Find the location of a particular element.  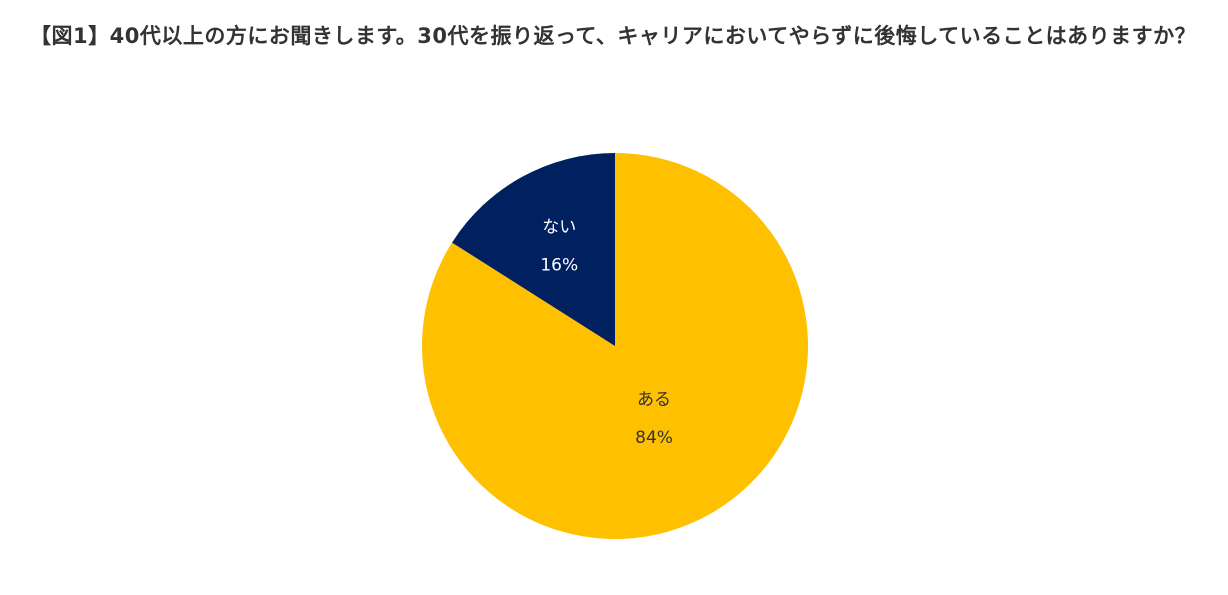

pie-slice-nai is located at coordinates (533, 249).